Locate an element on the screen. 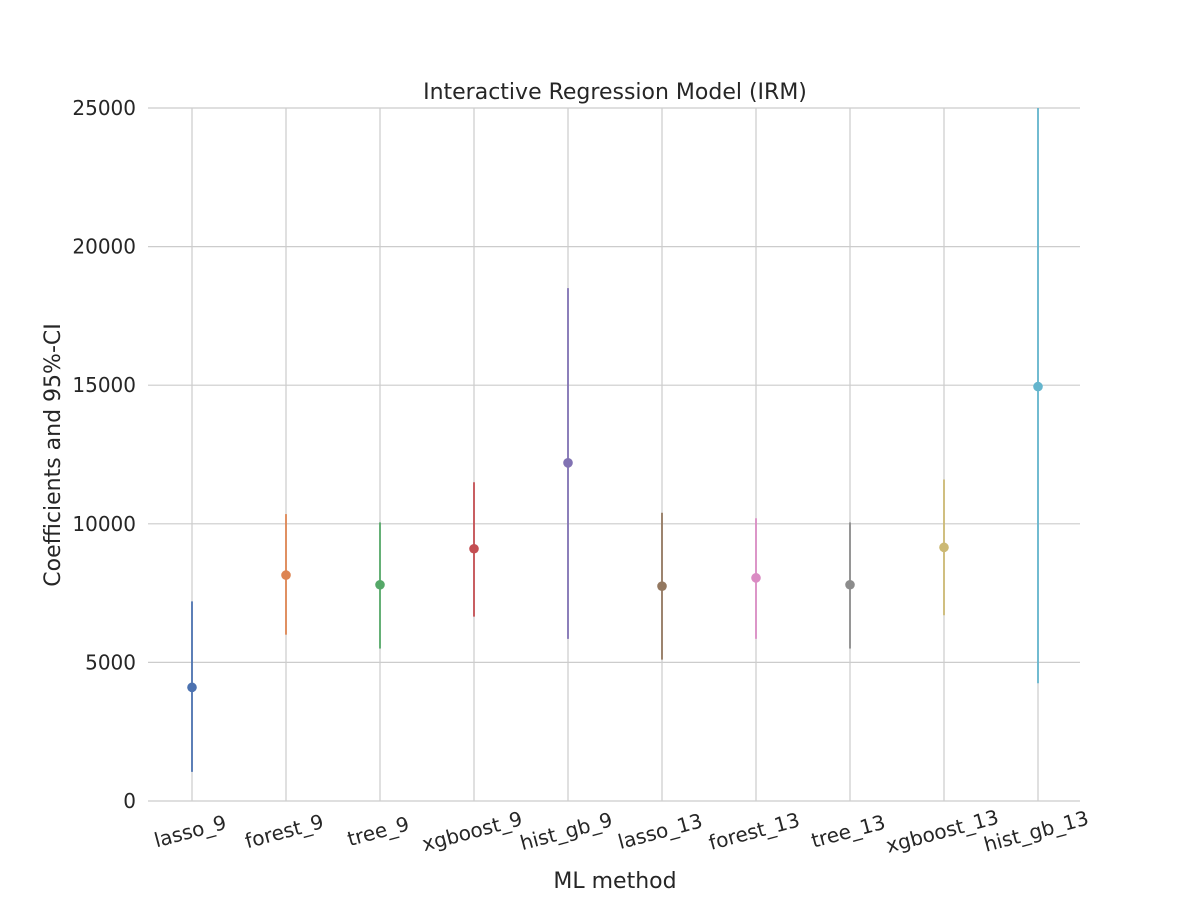  y-tick-label: 20000 is located at coordinates (104, 247).